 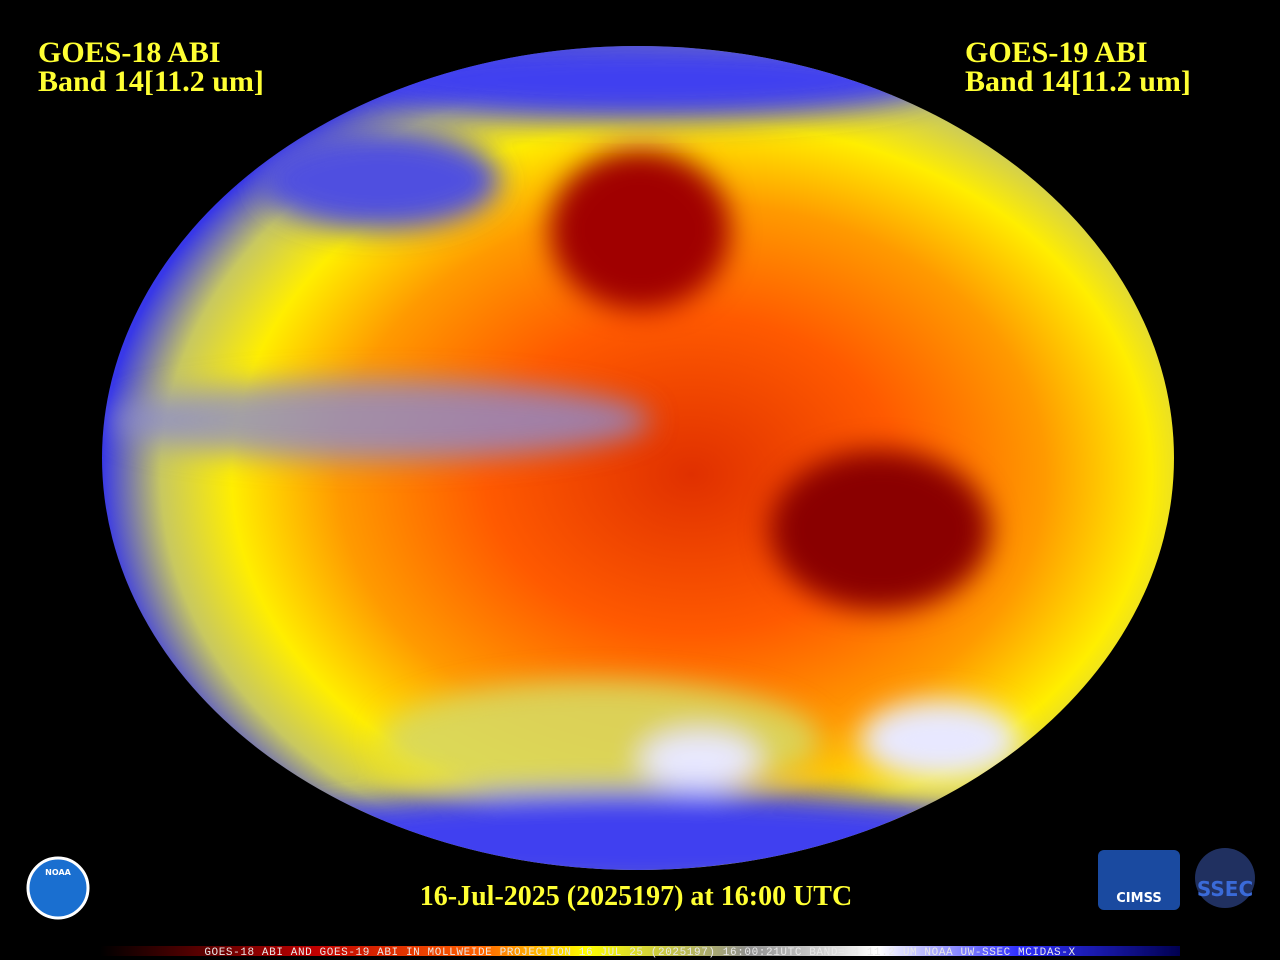 I want to click on cimss-label: CIMSS, so click(x=1138, y=898).